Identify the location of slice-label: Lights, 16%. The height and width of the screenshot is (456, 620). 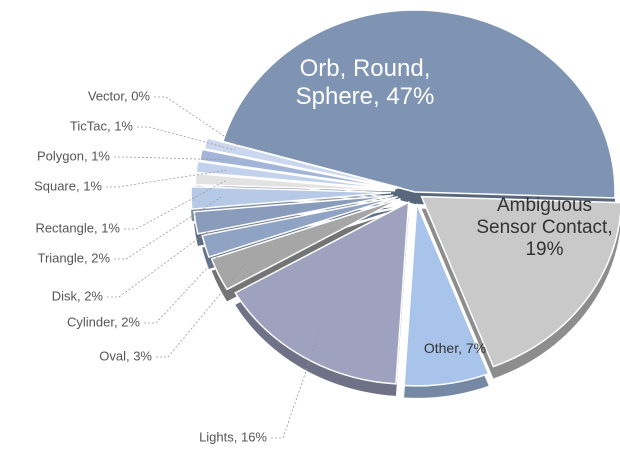
(233, 436).